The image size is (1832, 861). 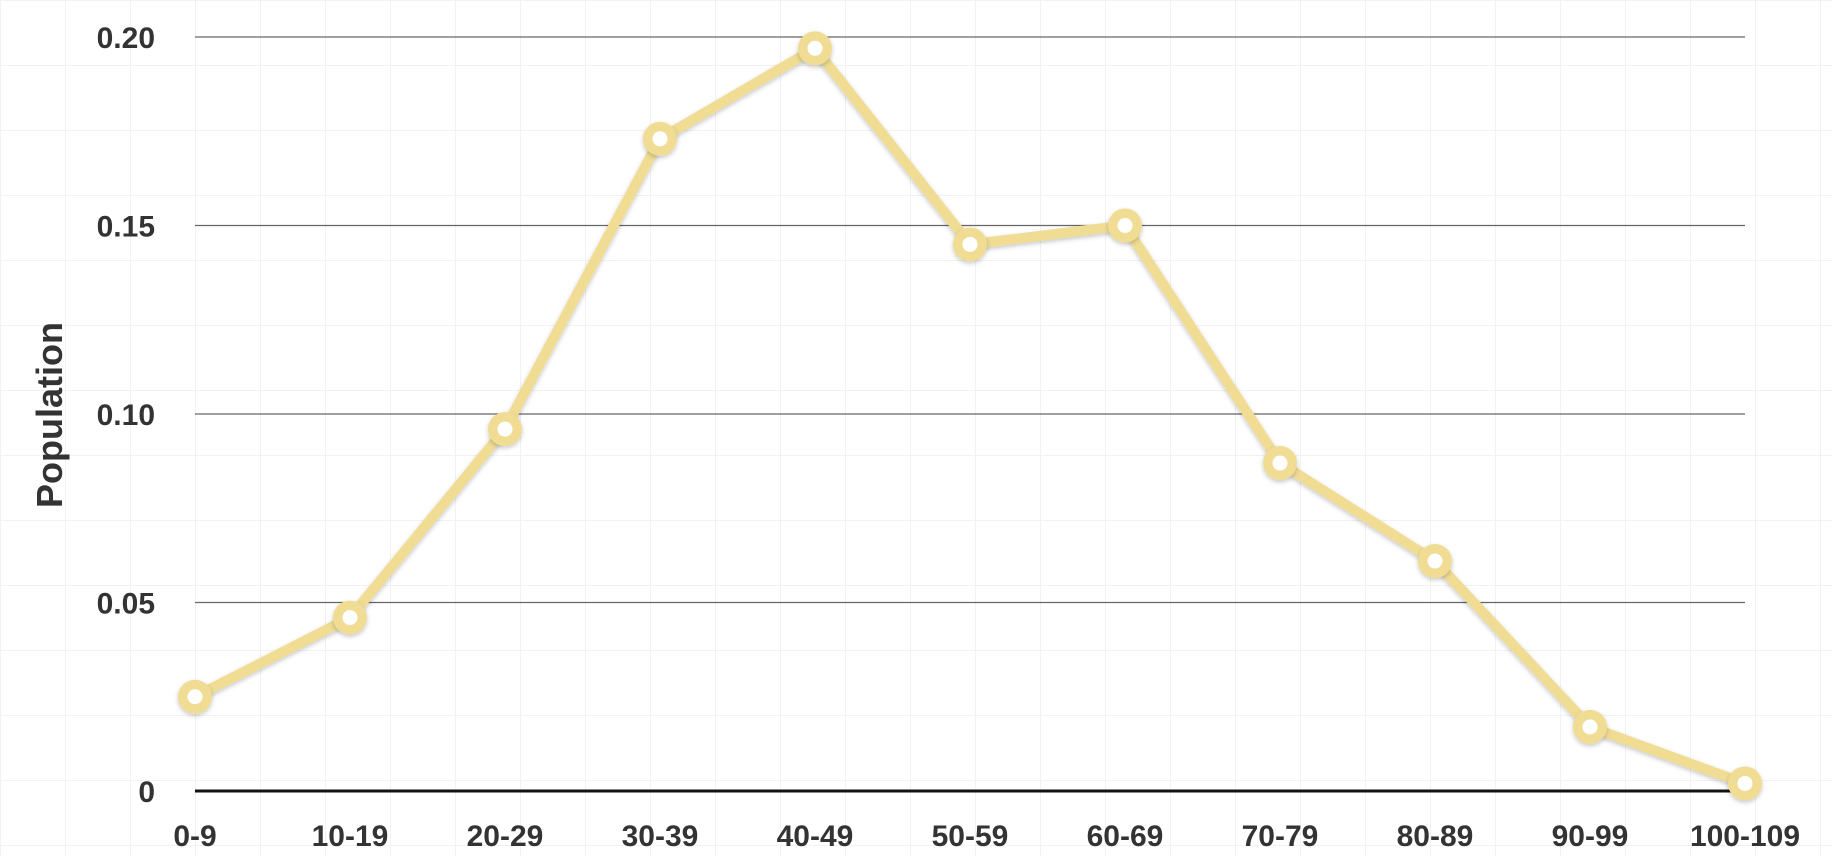 I want to click on x-tick-label: 20-29, so click(x=505, y=836).